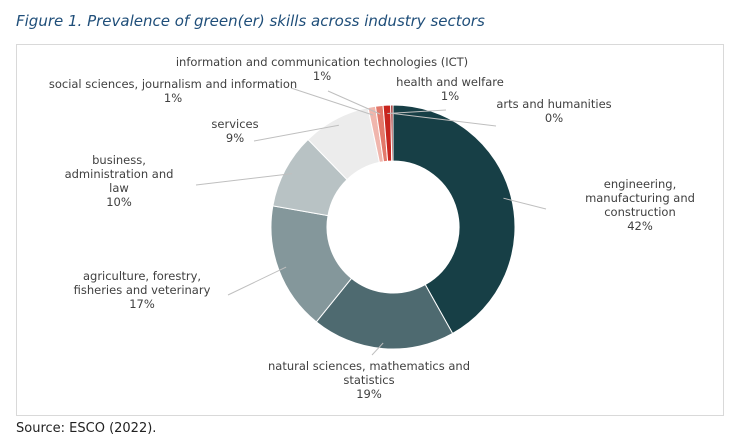  Describe the element at coordinates (235, 138) in the screenshot. I see `slice-percent-srv: 9%` at that location.